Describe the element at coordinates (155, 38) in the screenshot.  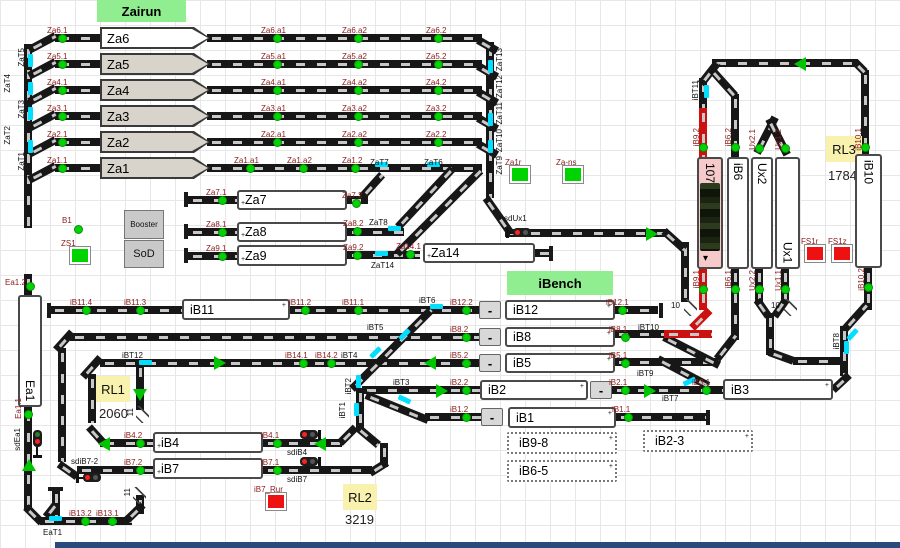
I see `block-za6: Za6` at that location.